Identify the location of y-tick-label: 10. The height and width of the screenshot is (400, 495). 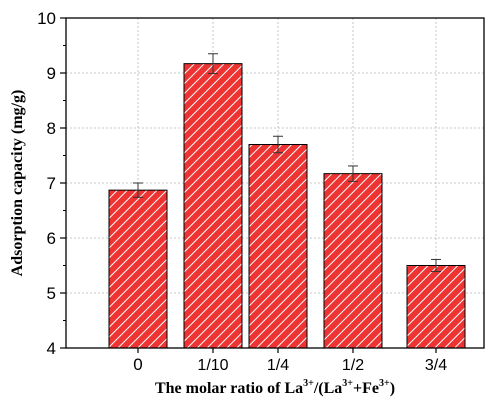
(46, 18).